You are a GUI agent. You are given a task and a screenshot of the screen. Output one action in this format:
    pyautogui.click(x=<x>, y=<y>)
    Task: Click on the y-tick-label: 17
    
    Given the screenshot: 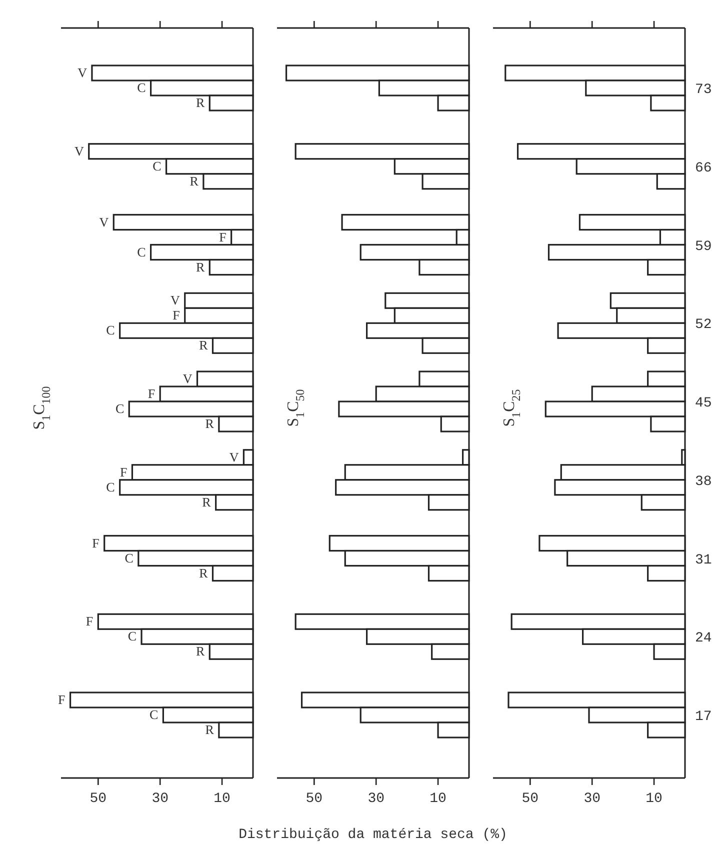 What is the action you would take?
    pyautogui.click(x=703, y=717)
    